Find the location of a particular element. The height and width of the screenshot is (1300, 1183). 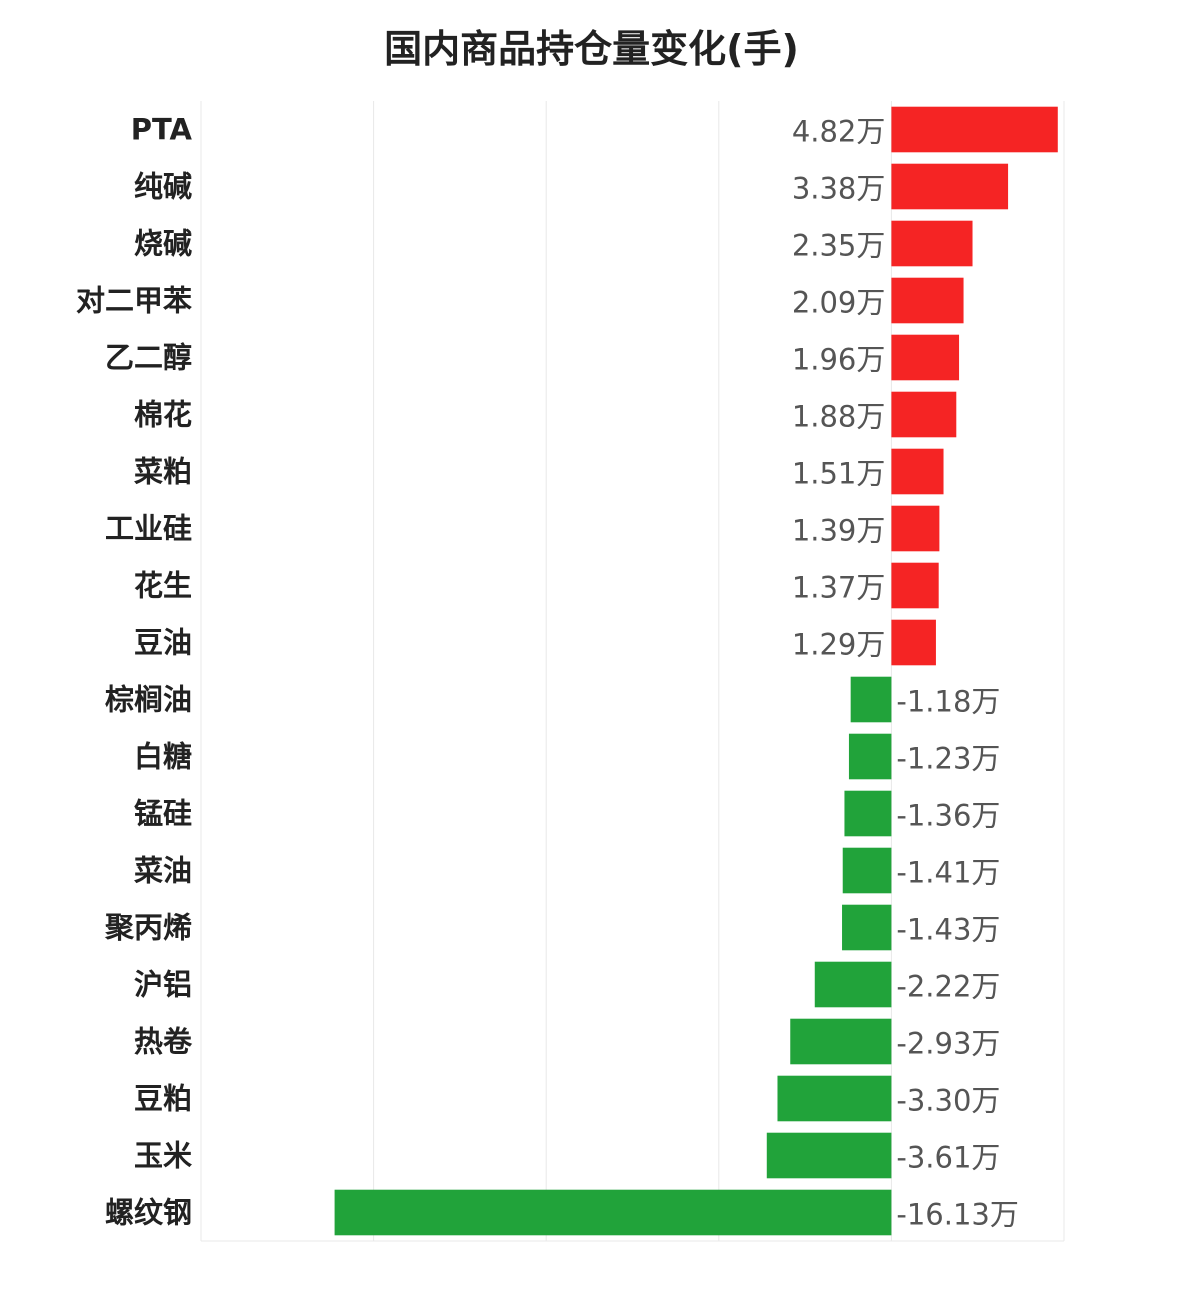

category-label: 螺纹钢 is located at coordinates (148, 1213).